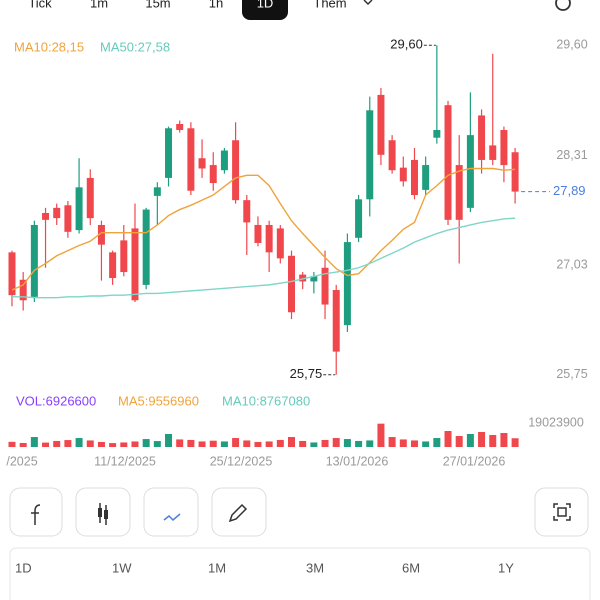  I want to click on y-tick-label: 29,60, so click(571, 45).